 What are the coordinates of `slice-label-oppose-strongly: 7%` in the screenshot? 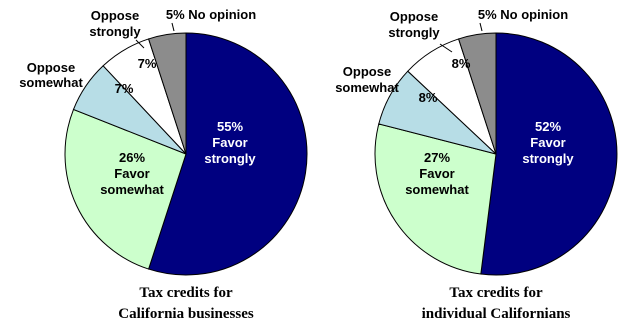 It's located at (147, 63).